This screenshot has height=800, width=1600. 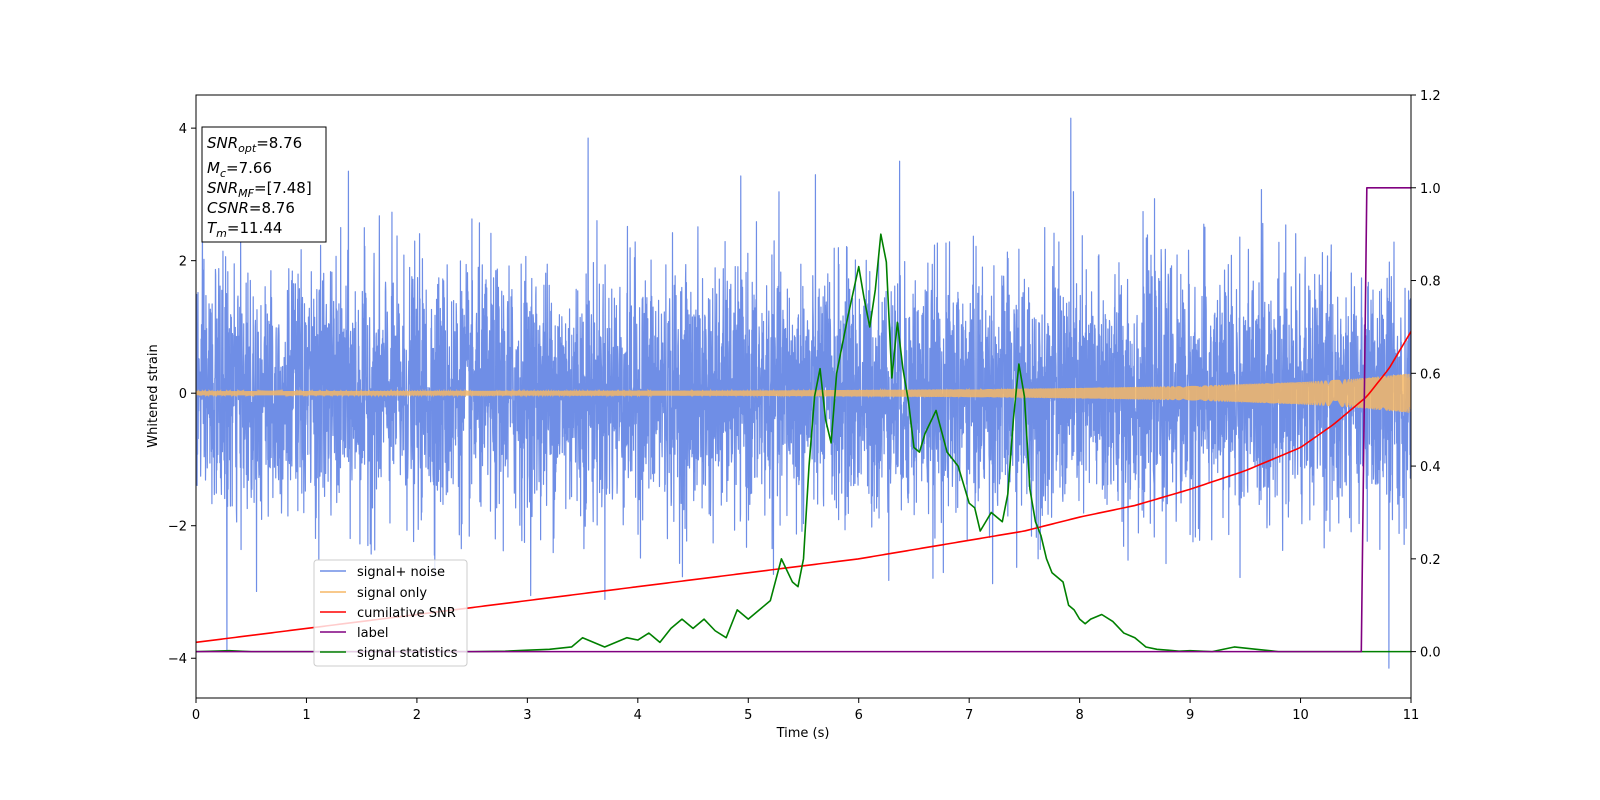 What do you see at coordinates (177, 527) in the screenshot?
I see `y-left-tick-label: −2` at bounding box center [177, 527].